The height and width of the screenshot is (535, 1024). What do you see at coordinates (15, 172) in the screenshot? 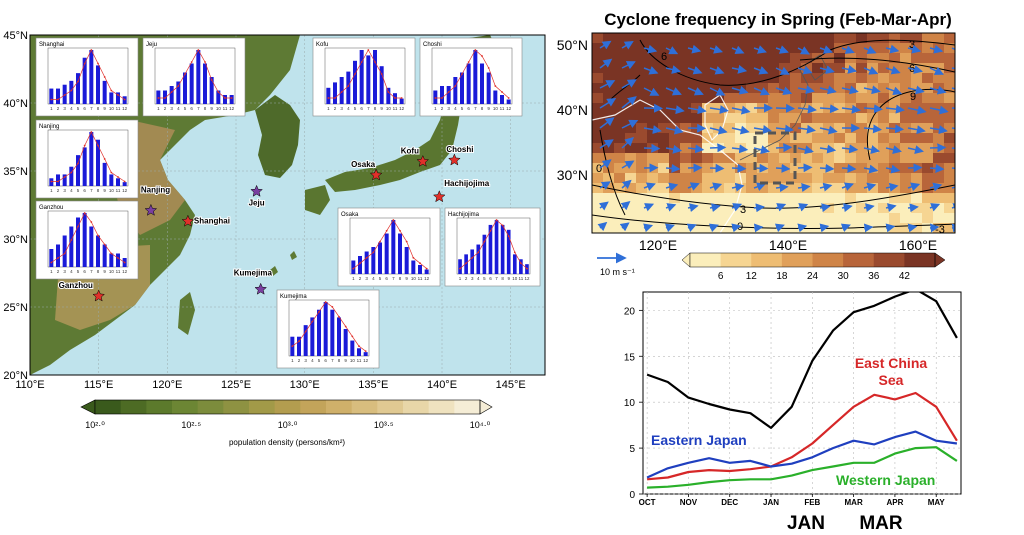
I see `map-lat-tick: 35°N` at bounding box center [15, 172].